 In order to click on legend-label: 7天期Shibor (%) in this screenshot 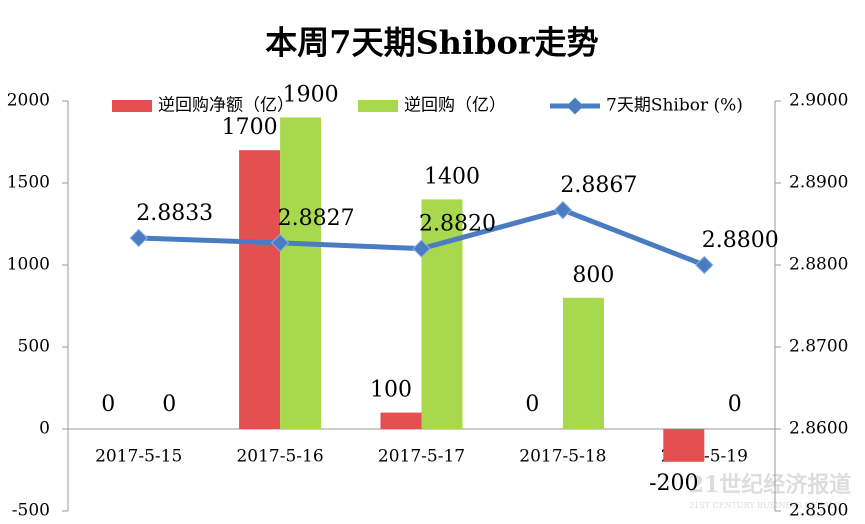, I will do `click(674, 106)`.